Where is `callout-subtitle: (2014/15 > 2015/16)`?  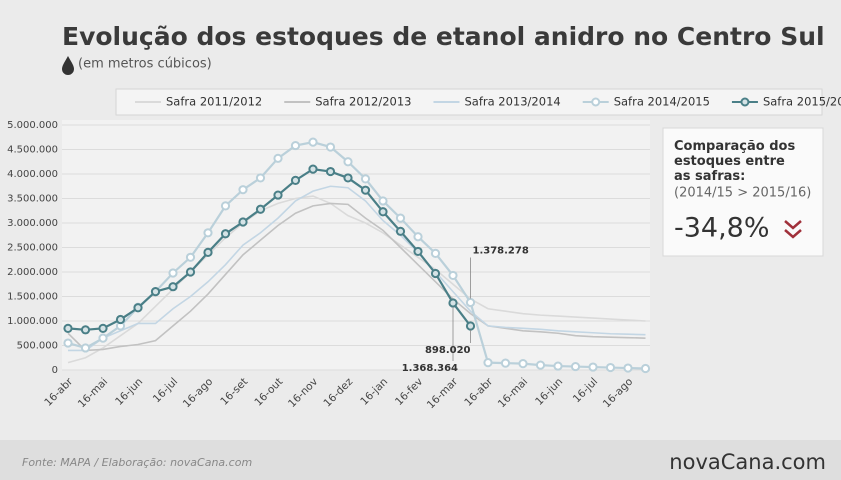 callout-subtitle: (2014/15 > 2015/16) is located at coordinates (742, 193).